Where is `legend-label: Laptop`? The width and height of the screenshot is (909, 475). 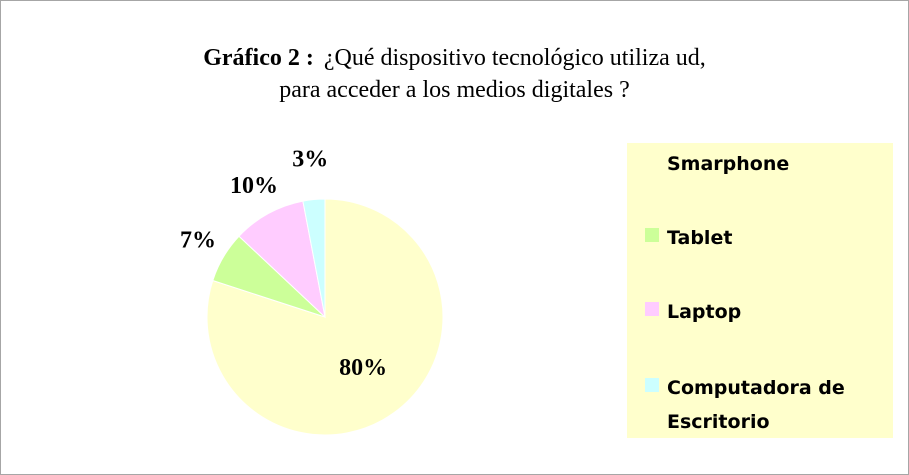
legend-label: Laptop is located at coordinates (704, 312).